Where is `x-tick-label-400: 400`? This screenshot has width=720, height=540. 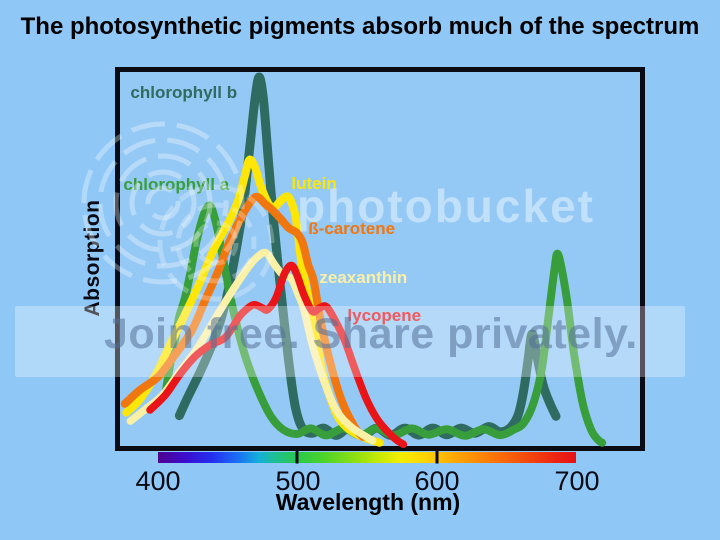
x-tick-label-400: 400 is located at coordinates (158, 481).